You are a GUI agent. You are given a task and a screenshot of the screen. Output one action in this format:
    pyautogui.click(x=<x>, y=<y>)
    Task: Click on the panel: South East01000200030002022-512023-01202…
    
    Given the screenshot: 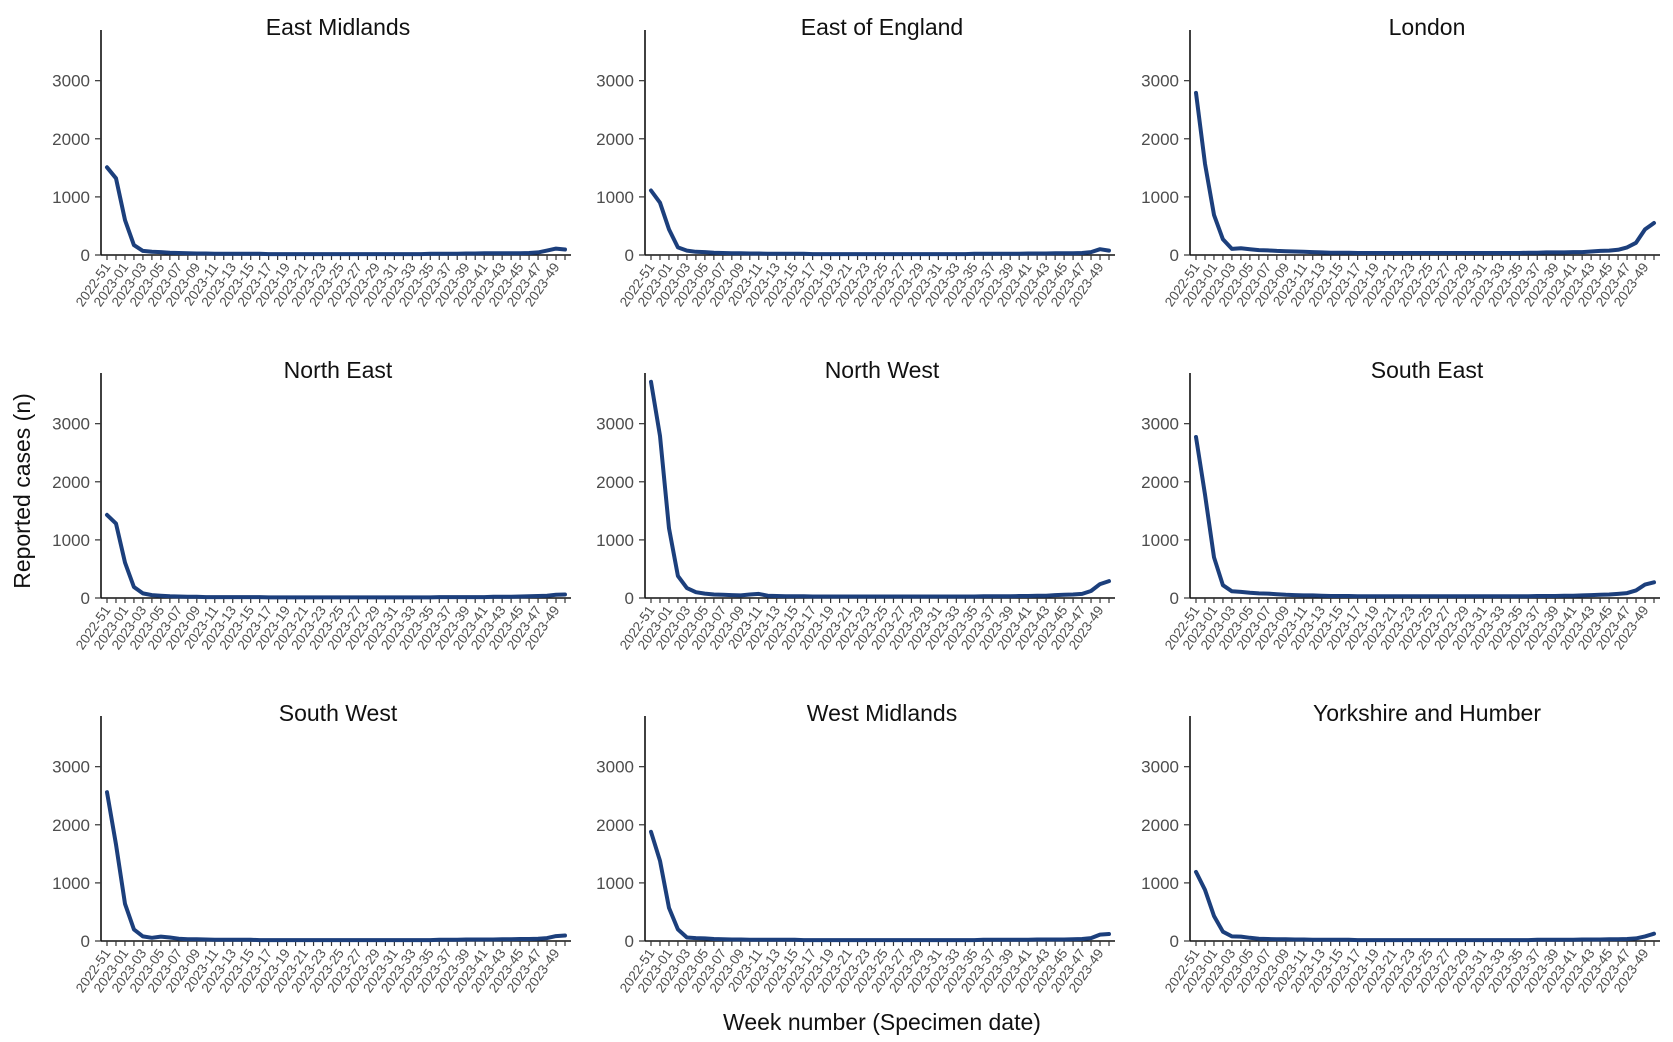 What is the action you would take?
    pyautogui.click(x=1400, y=504)
    